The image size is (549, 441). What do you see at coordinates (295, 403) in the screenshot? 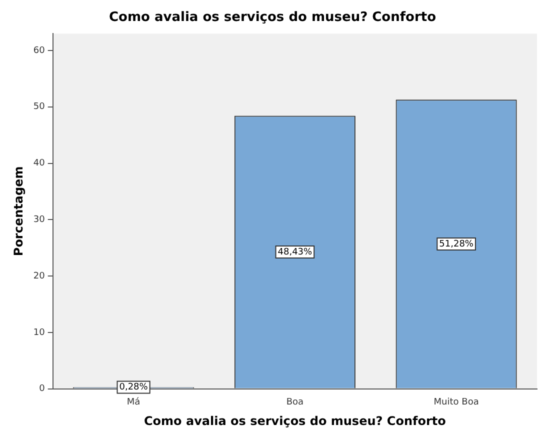
I see `x-tick-label: Boa` at bounding box center [295, 403].